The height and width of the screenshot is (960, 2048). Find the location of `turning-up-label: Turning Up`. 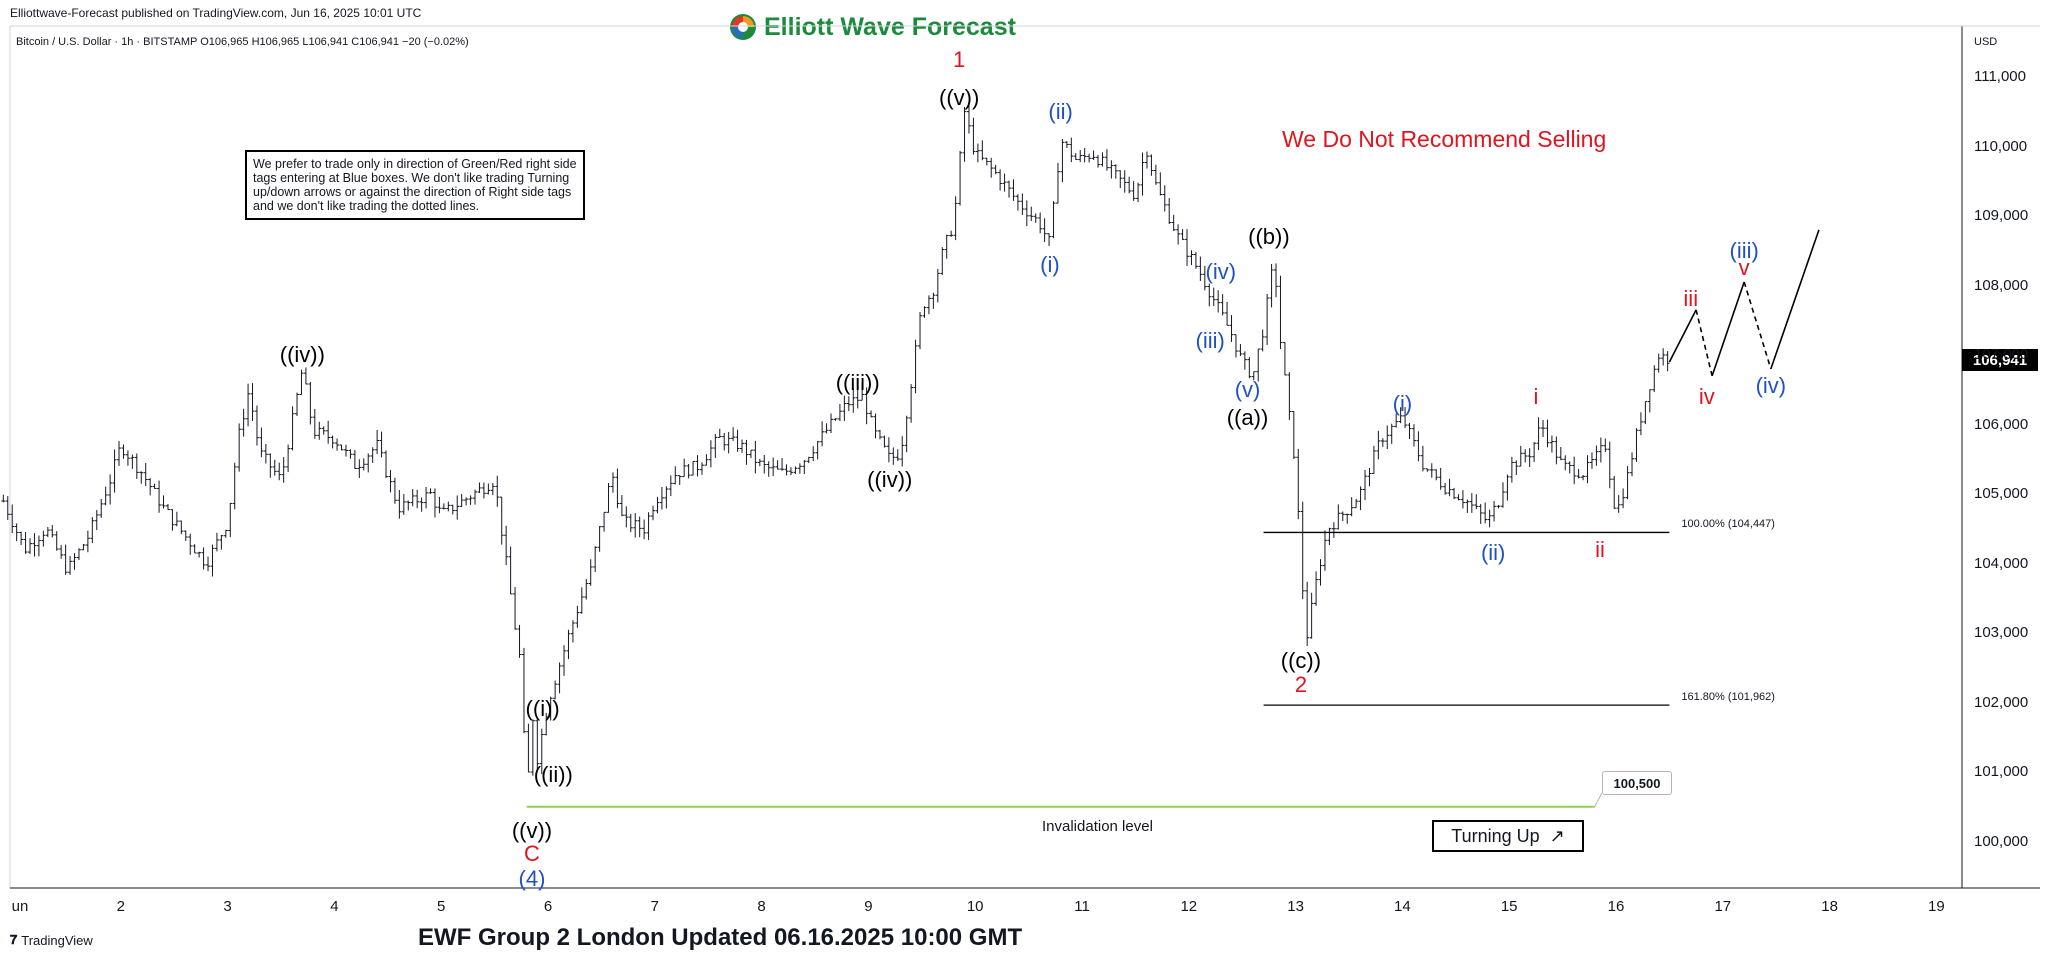

turning-up-label: Turning Up is located at coordinates (1495, 835).